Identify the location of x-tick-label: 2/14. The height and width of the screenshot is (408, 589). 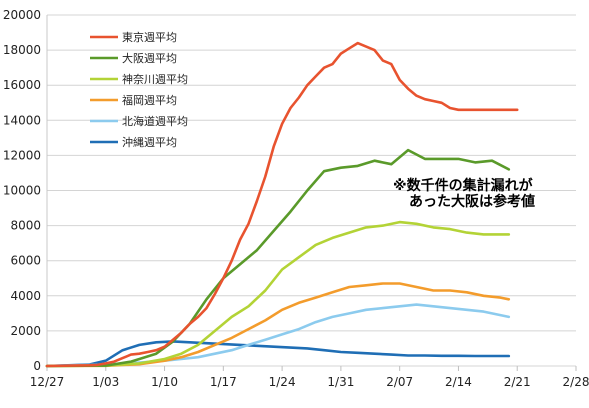
(458, 382).